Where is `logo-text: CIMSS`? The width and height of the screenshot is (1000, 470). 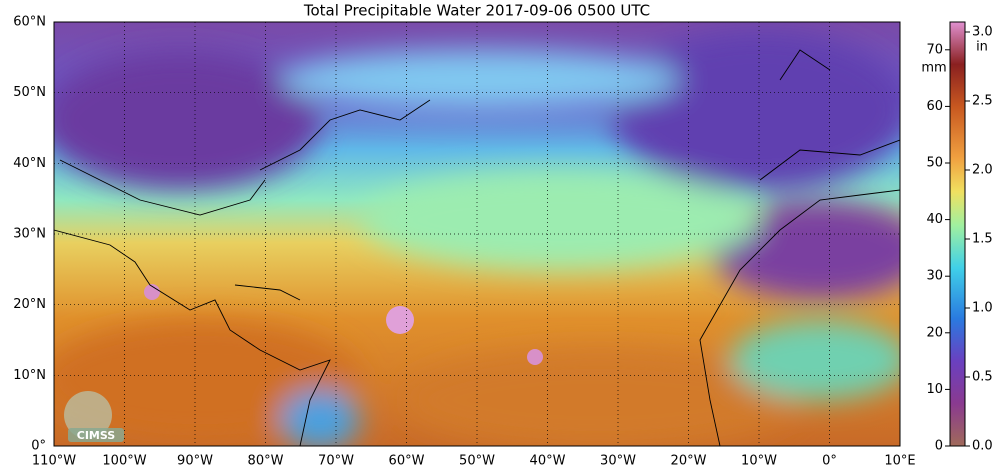
logo-text: CIMSS is located at coordinates (96, 435).